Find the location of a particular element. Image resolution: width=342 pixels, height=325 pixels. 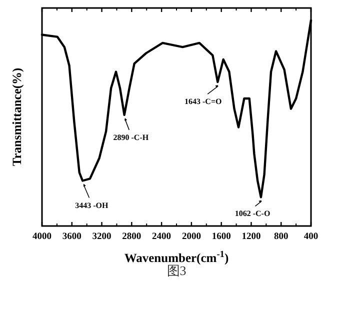

annotation: 3443 -OH is located at coordinates (92, 205).